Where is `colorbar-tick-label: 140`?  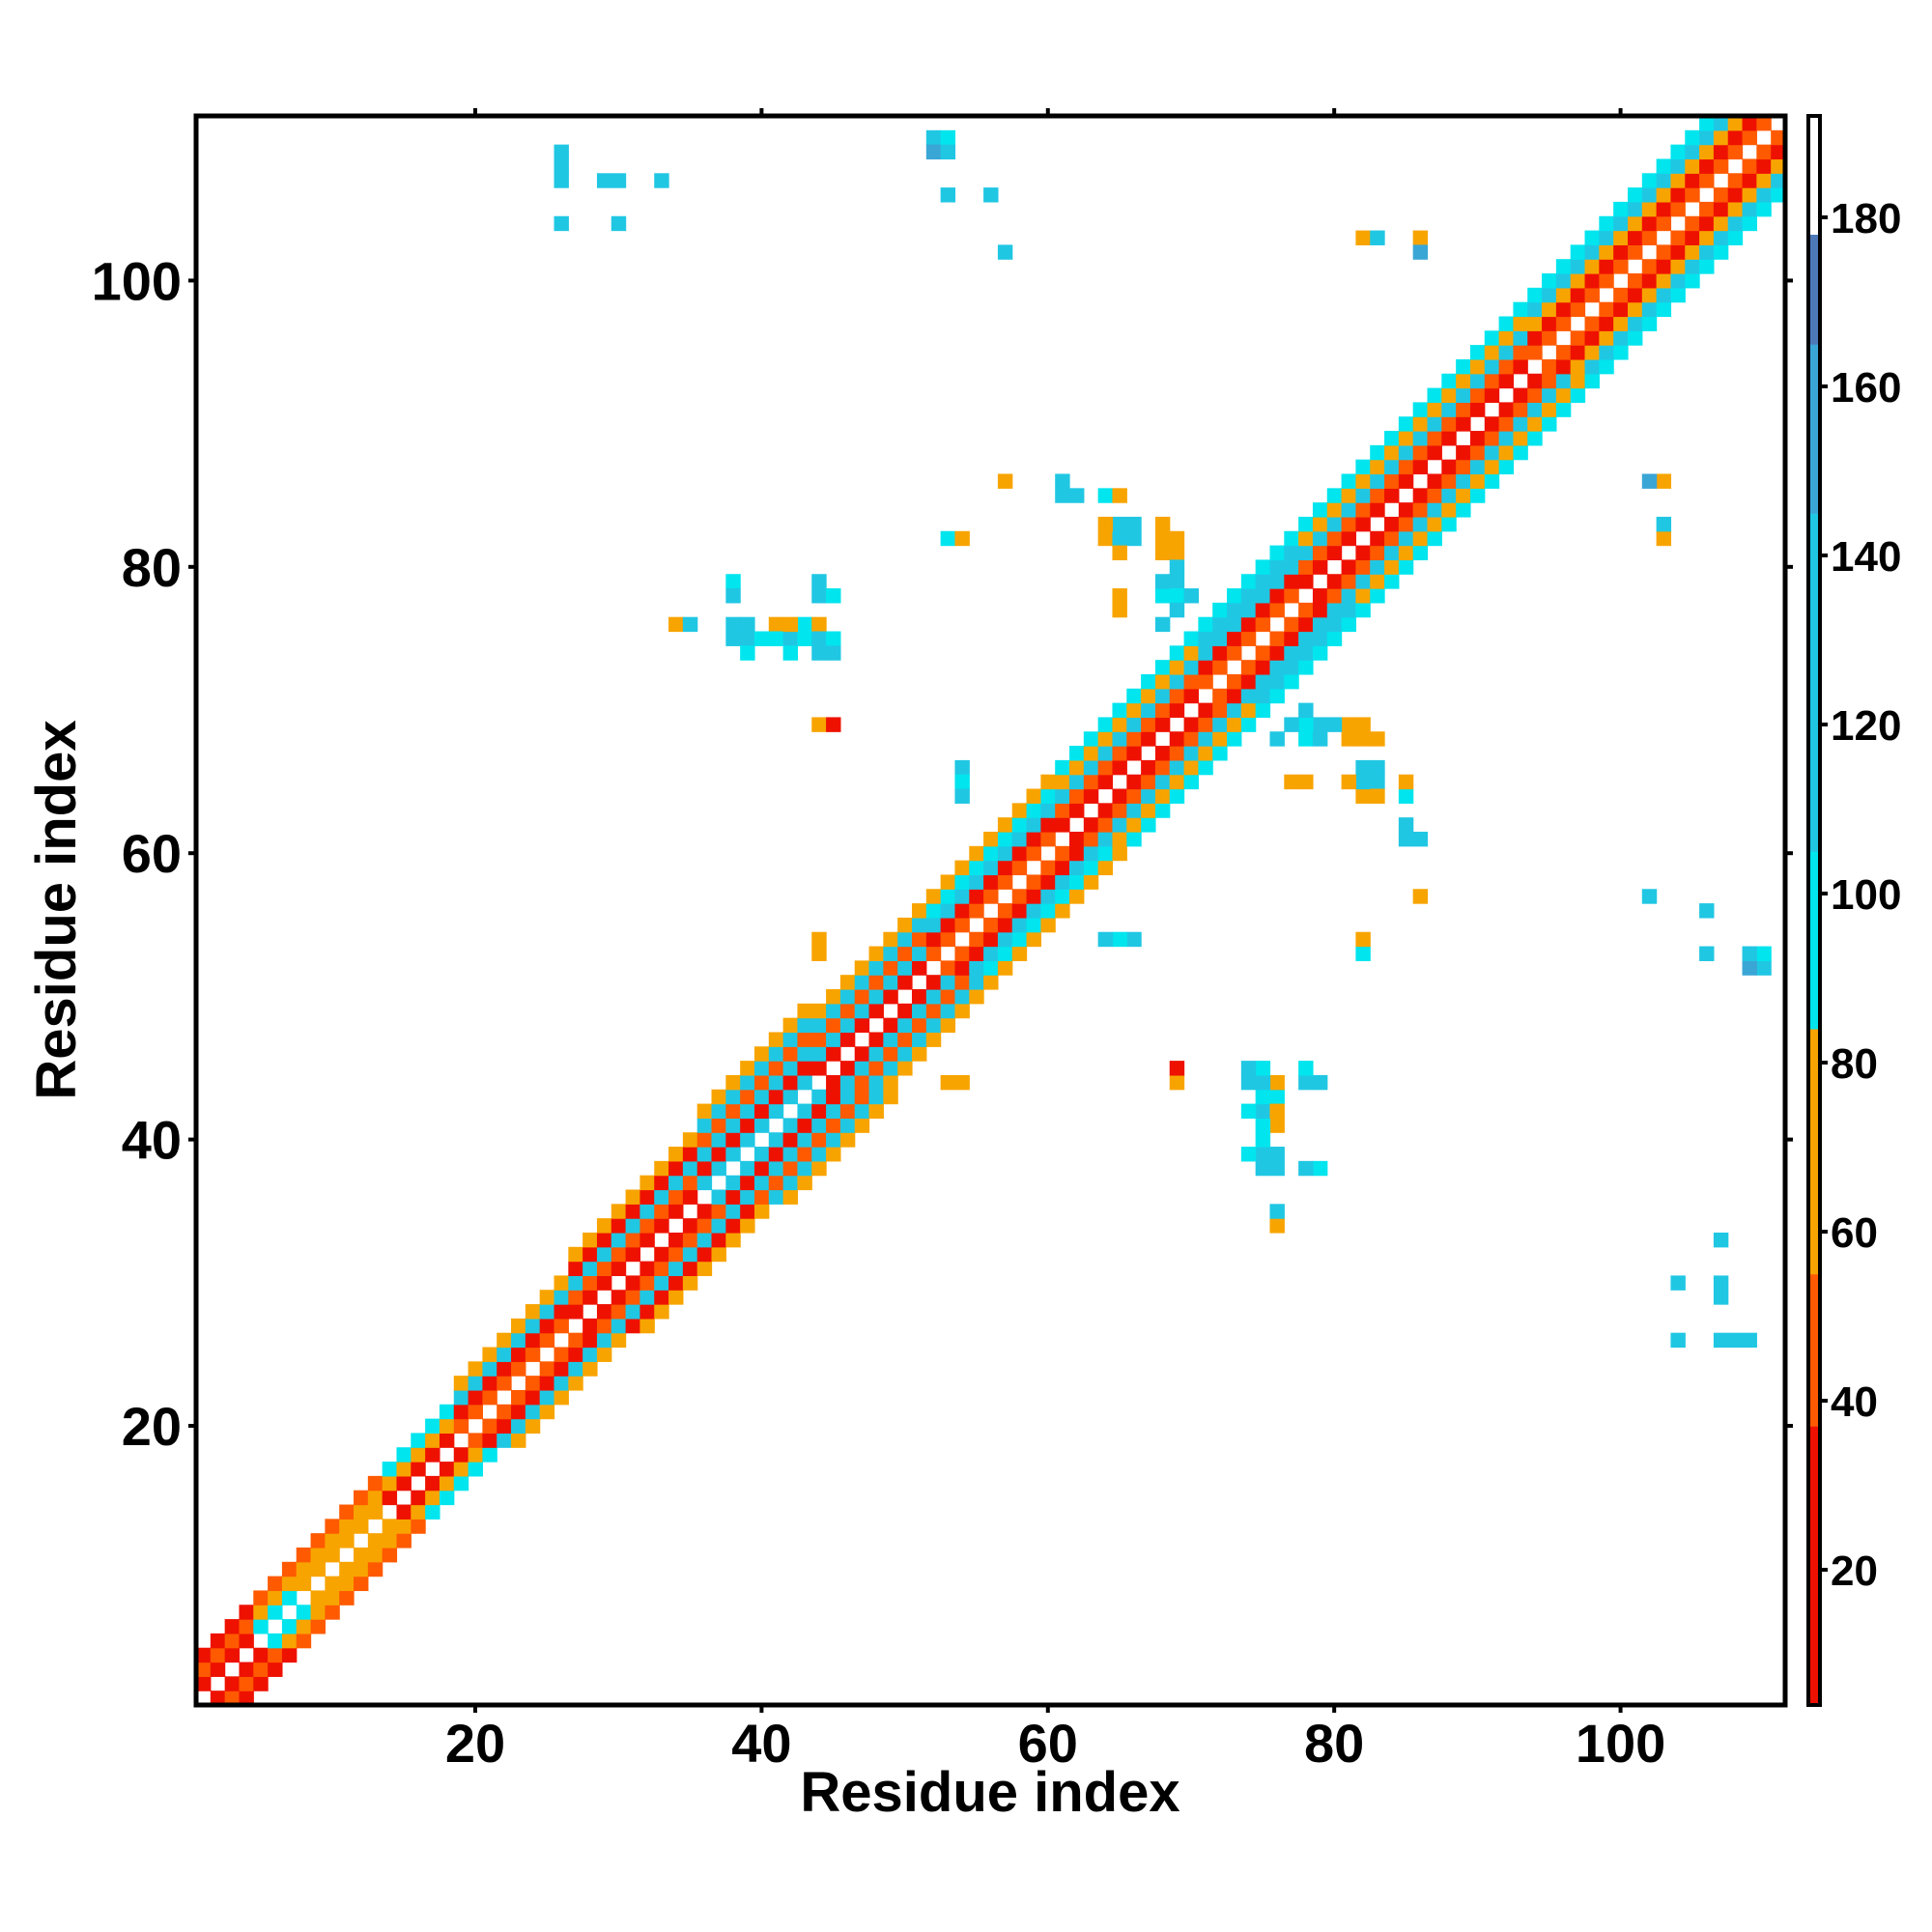
colorbar-tick-label: 140 is located at coordinates (1866, 557).